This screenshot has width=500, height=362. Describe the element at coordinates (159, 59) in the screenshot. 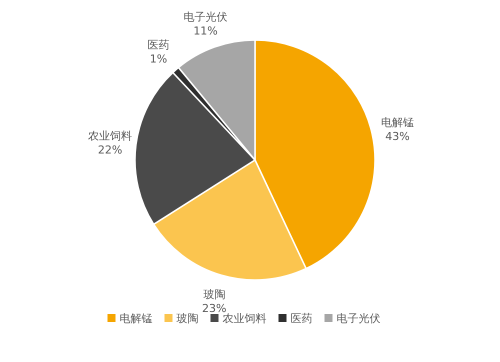

I see `data-label: 1%` at that location.